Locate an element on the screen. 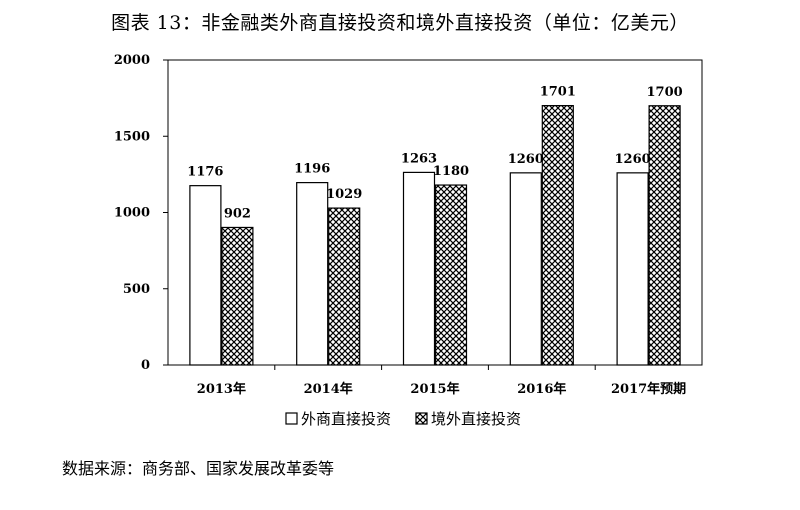 This screenshot has width=800, height=510. data-label: 1029 is located at coordinates (344, 194).